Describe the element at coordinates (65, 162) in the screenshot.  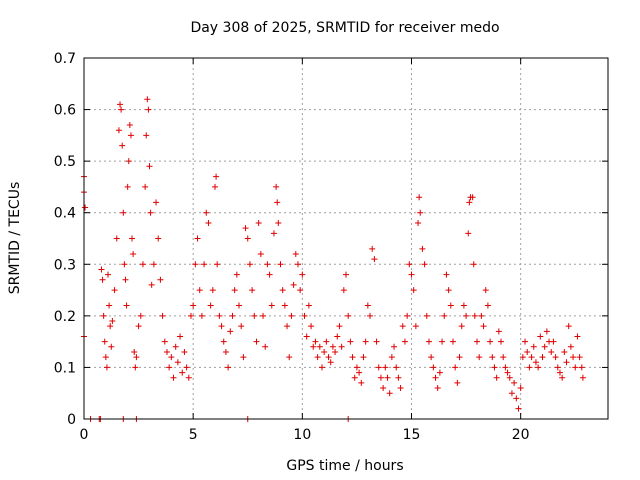
I see `y-tick-label: 0.5` at that location.